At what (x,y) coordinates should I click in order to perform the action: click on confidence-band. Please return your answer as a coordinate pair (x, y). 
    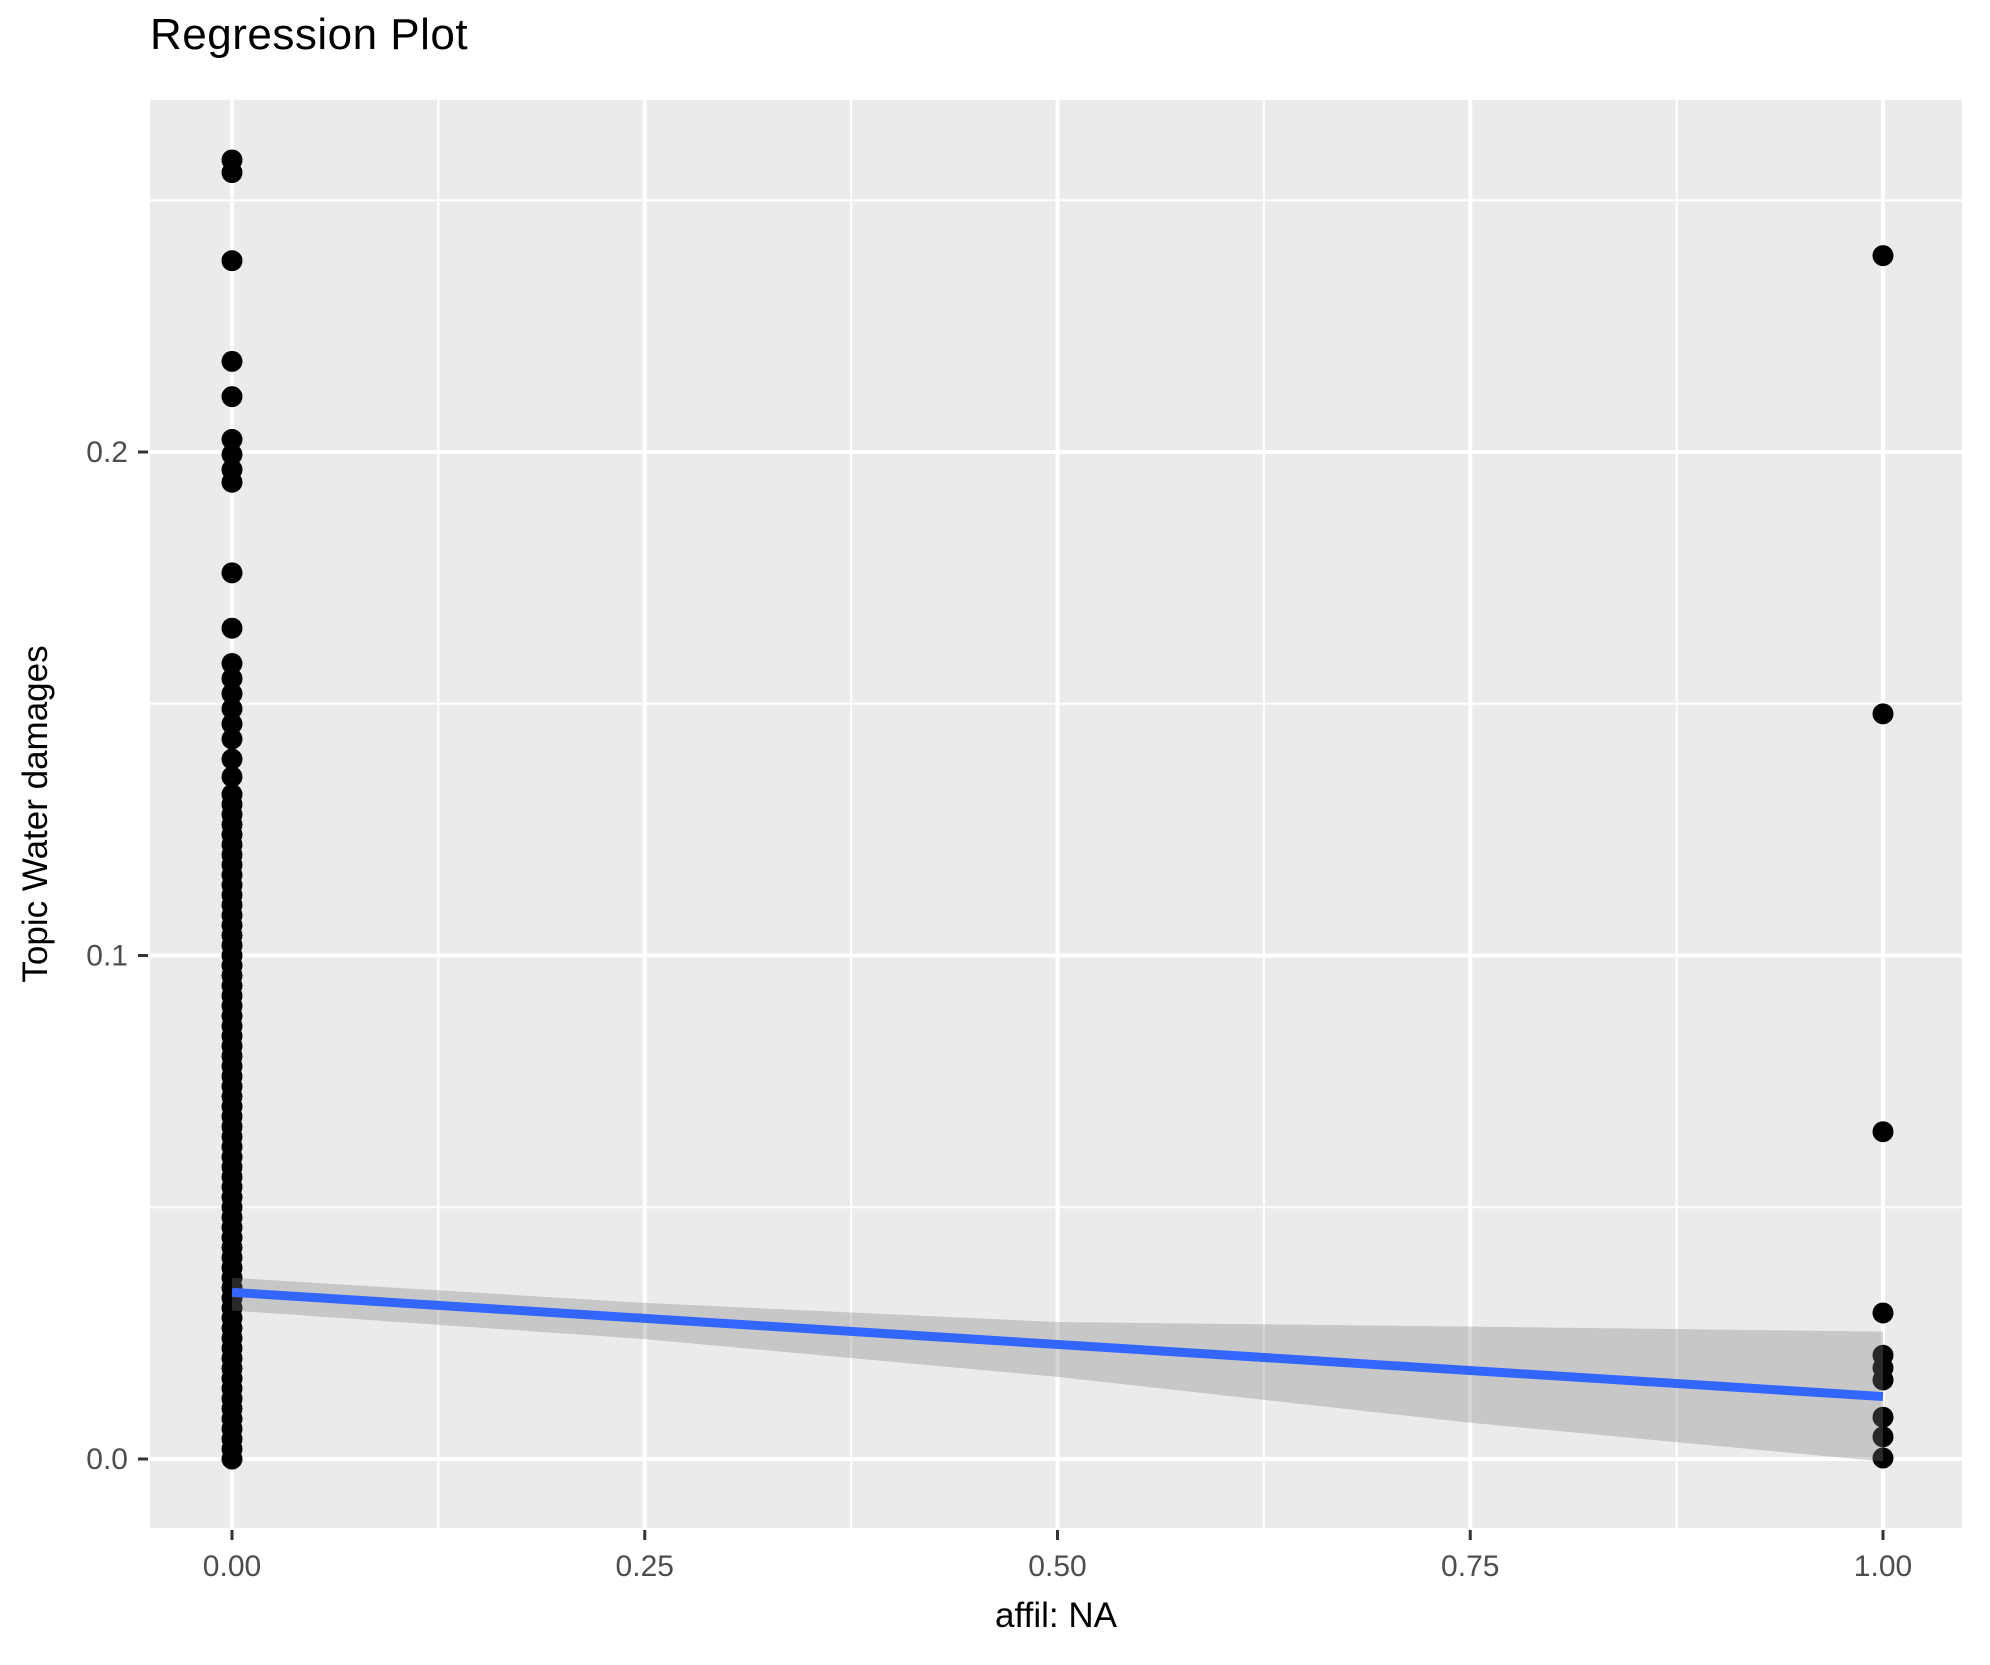
    Looking at the image, I should click on (1057, 1369).